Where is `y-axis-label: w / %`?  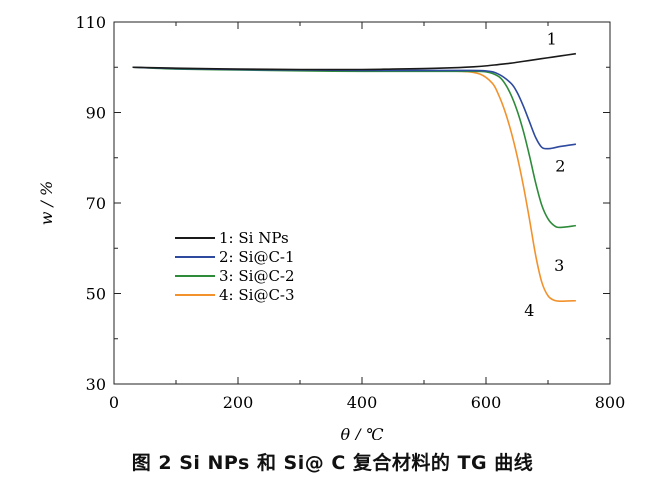
y-axis-label: w / % is located at coordinates (46, 203).